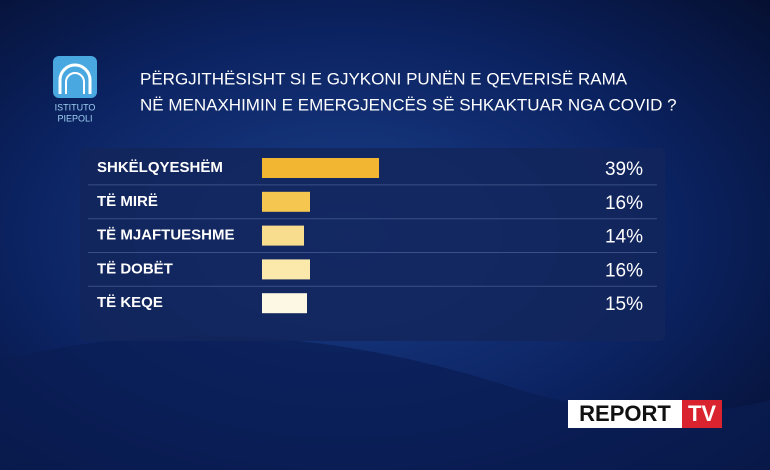  I want to click on category-label: TË MIRË, so click(127, 201).